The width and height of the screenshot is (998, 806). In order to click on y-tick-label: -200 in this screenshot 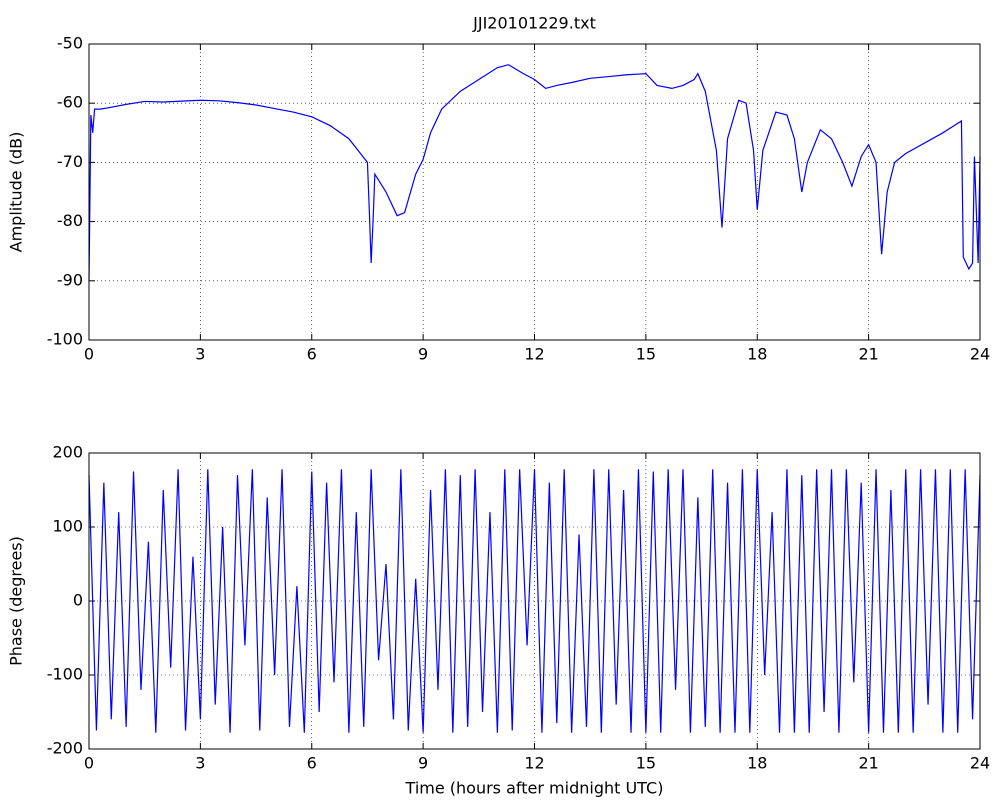, I will do `click(65, 748)`.